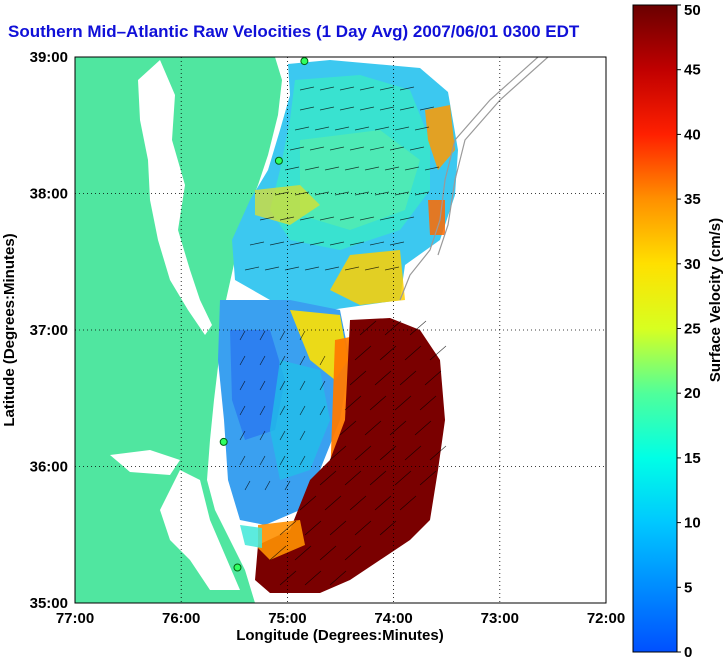  What do you see at coordinates (692, 393) in the screenshot?
I see `colorbar-tick-label: 20` at bounding box center [692, 393].